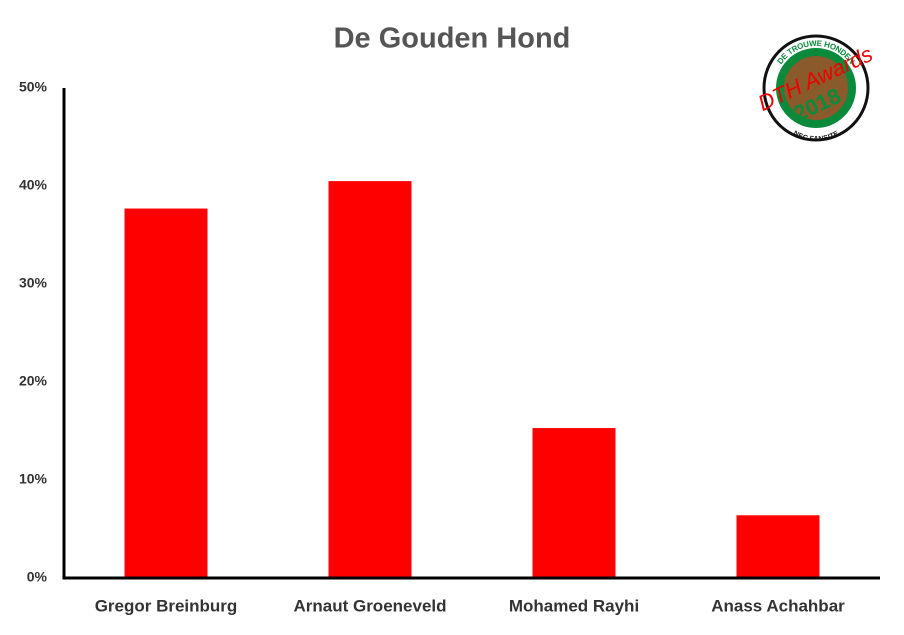  What do you see at coordinates (574, 605) in the screenshot?
I see `x-tick-label: Mohamed Rayhi` at bounding box center [574, 605].